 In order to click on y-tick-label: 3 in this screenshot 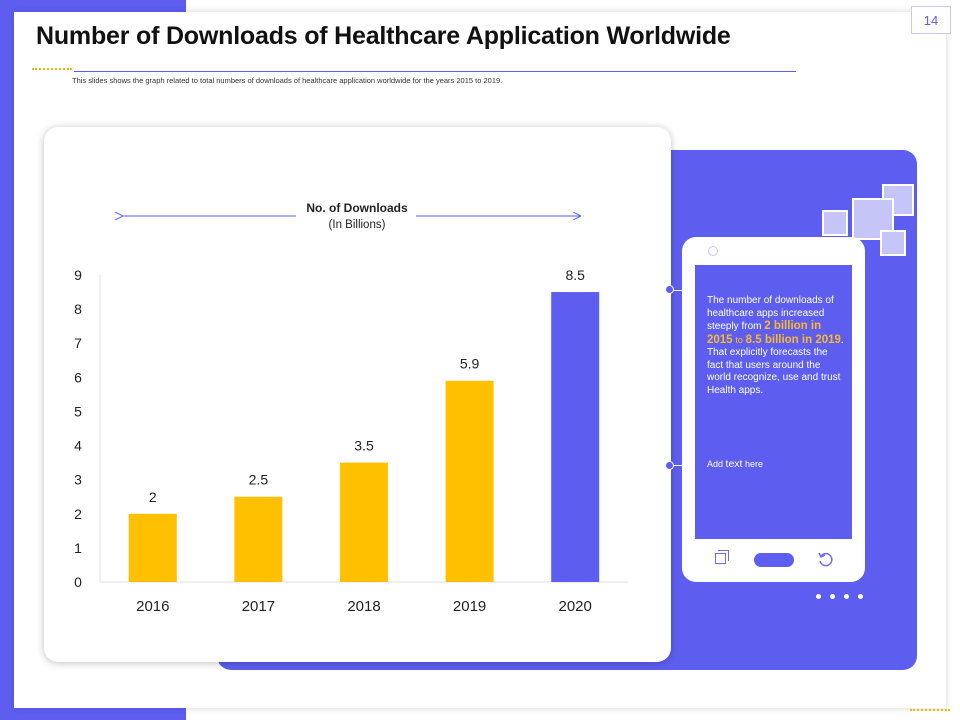, I will do `click(78, 480)`.